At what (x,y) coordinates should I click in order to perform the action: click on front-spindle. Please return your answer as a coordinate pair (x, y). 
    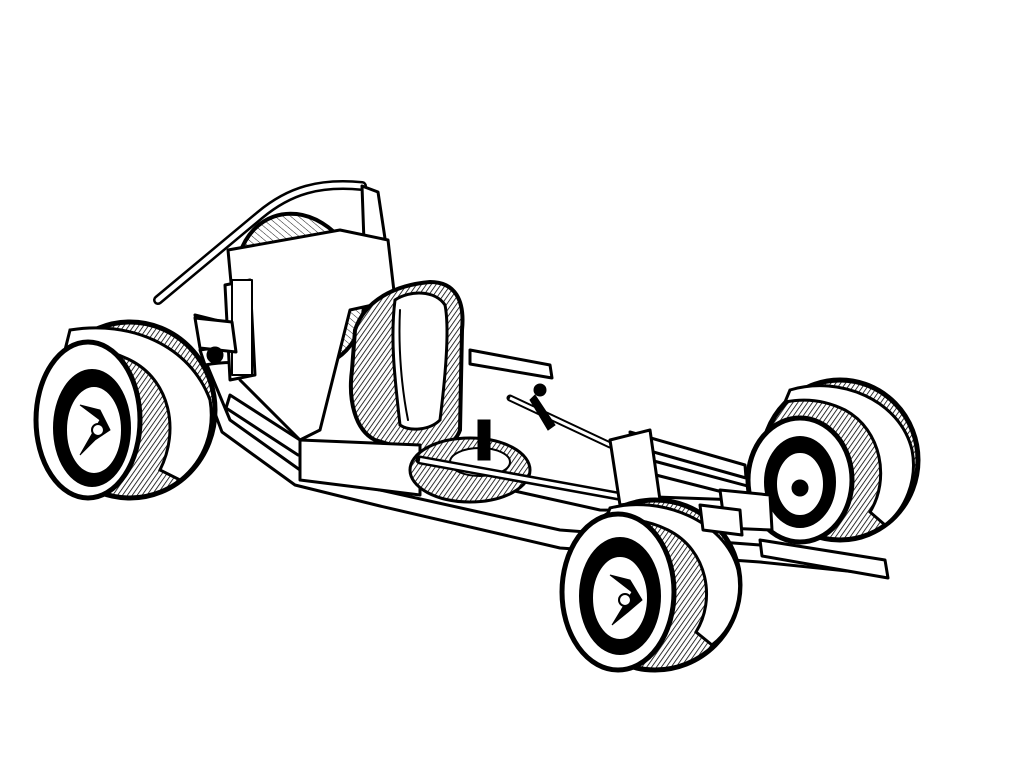
    Looking at the image, I should click on (215, 340).